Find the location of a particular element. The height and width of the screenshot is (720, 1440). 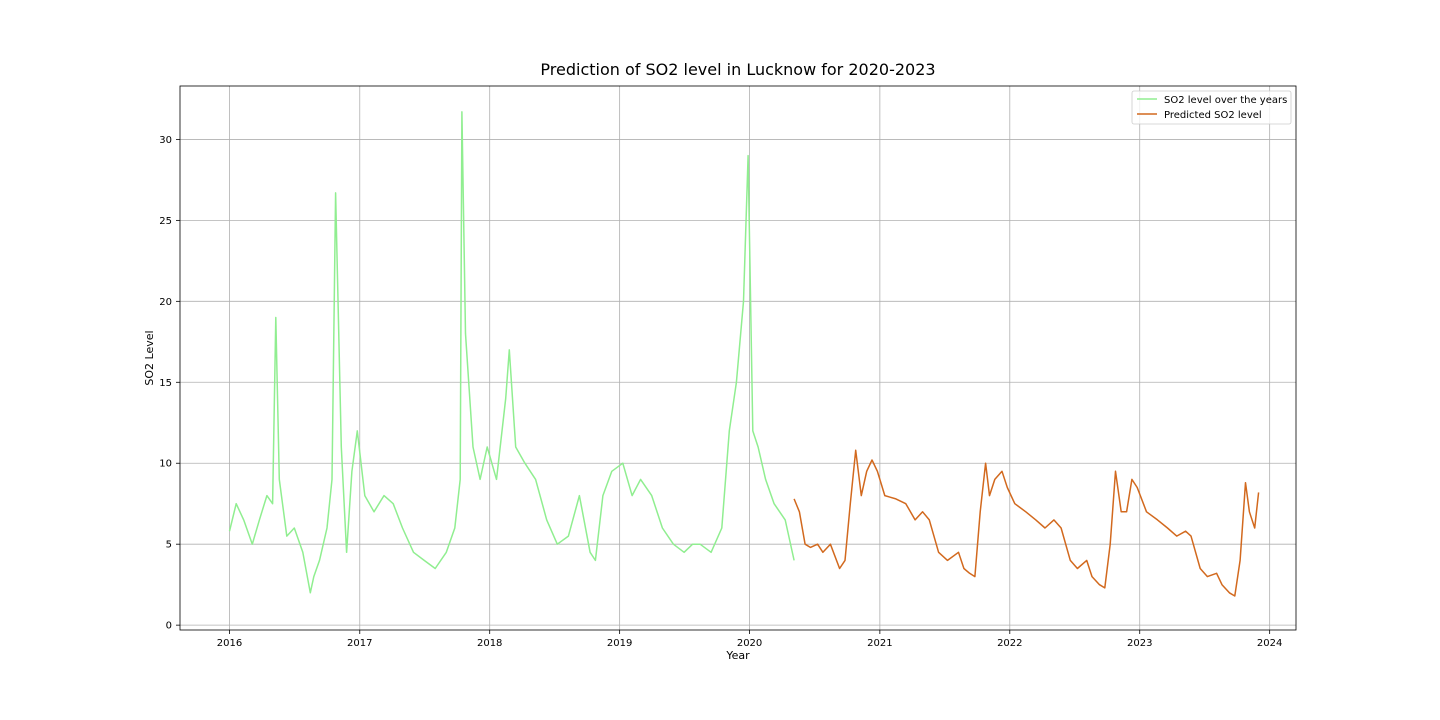

y-tick-label: 0 is located at coordinates (169, 626).